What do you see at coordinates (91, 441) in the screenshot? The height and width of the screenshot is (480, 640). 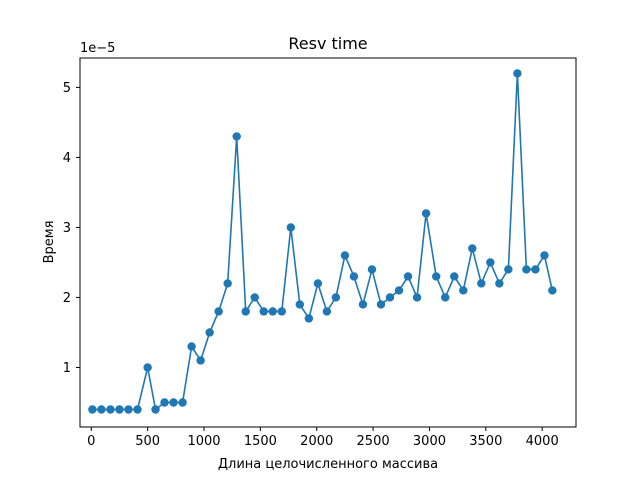 I see `x-tick-label: 0` at bounding box center [91, 441].